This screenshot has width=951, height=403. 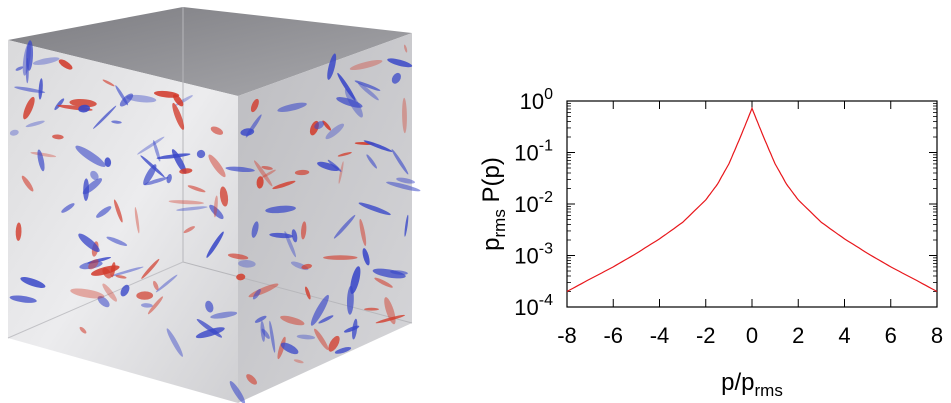 What do you see at coordinates (752, 384) in the screenshot?
I see `x-axis-label: p/prms` at bounding box center [752, 384].